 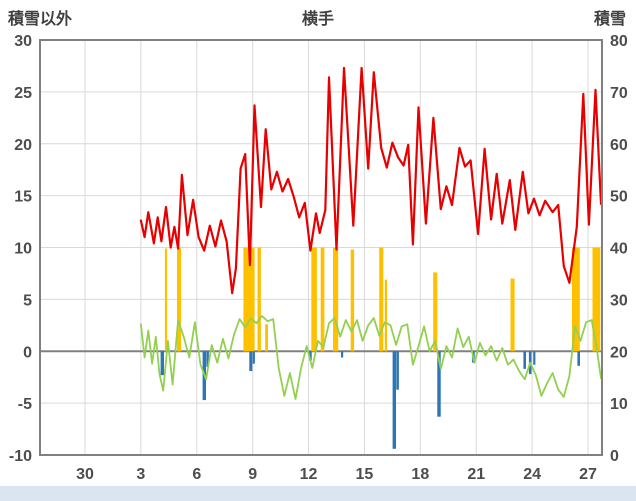 I want to click on y-axis-labels-left: 30 25 20 15 10 5 0 -5 -10, so click(x=20, y=249).